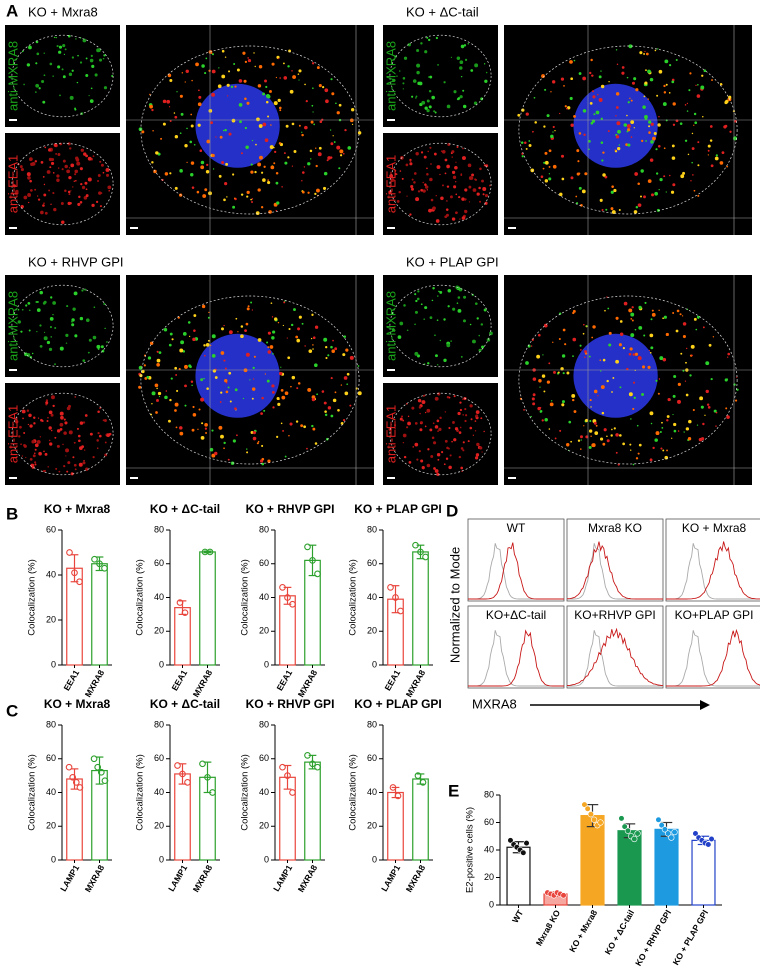  Describe the element at coordinates (454, 605) in the screenshot. I see `y-axis-label: Normalized to Mode` at that location.